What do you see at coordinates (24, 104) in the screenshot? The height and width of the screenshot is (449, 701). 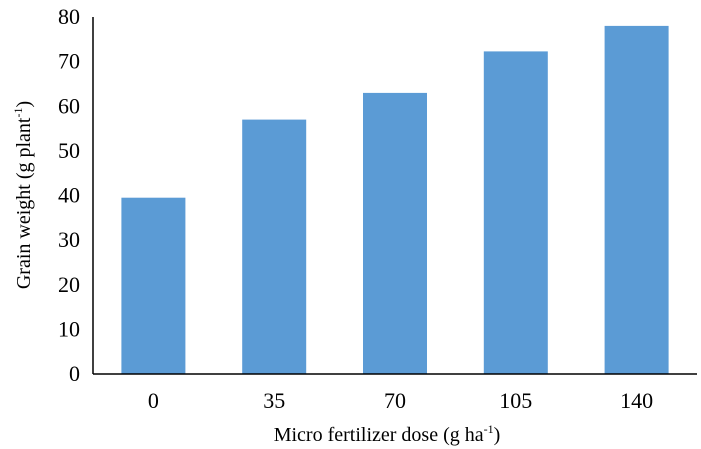 I see `y-axis-title-close: )` at bounding box center [24, 104].